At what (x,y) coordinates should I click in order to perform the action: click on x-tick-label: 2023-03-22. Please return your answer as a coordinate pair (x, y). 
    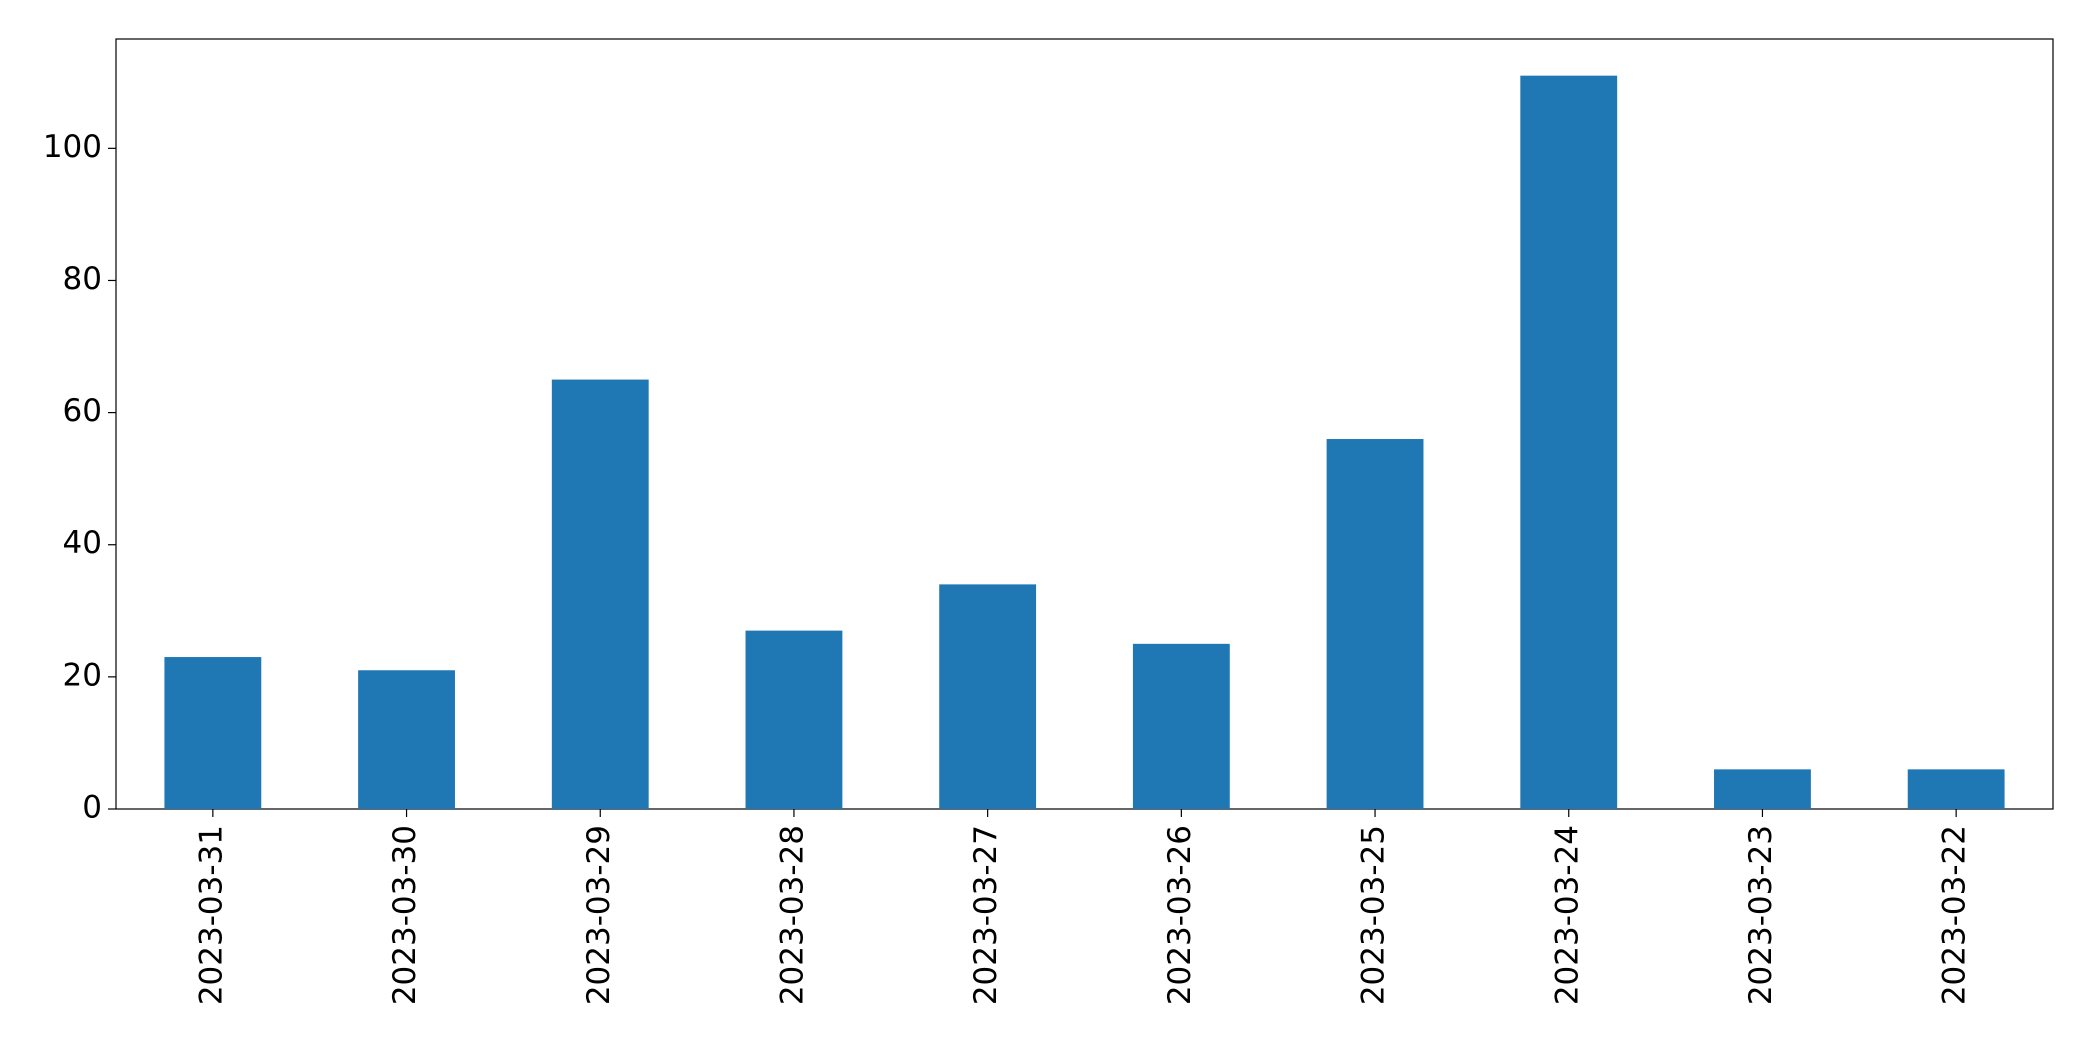
    Looking at the image, I should click on (1955, 915).